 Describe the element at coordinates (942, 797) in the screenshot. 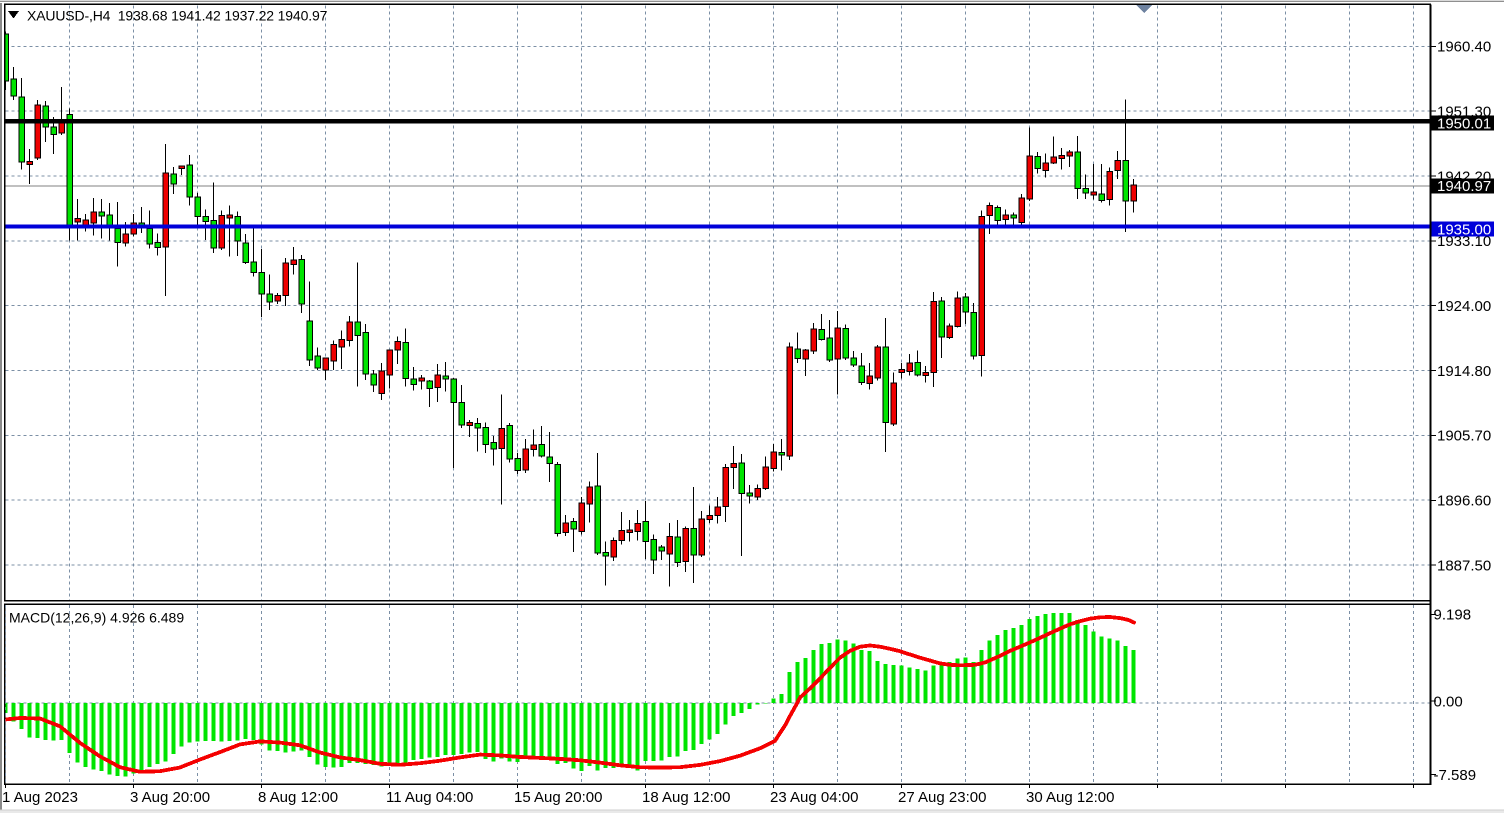

I see `svg-text: 27 Aug 23:00` at that location.